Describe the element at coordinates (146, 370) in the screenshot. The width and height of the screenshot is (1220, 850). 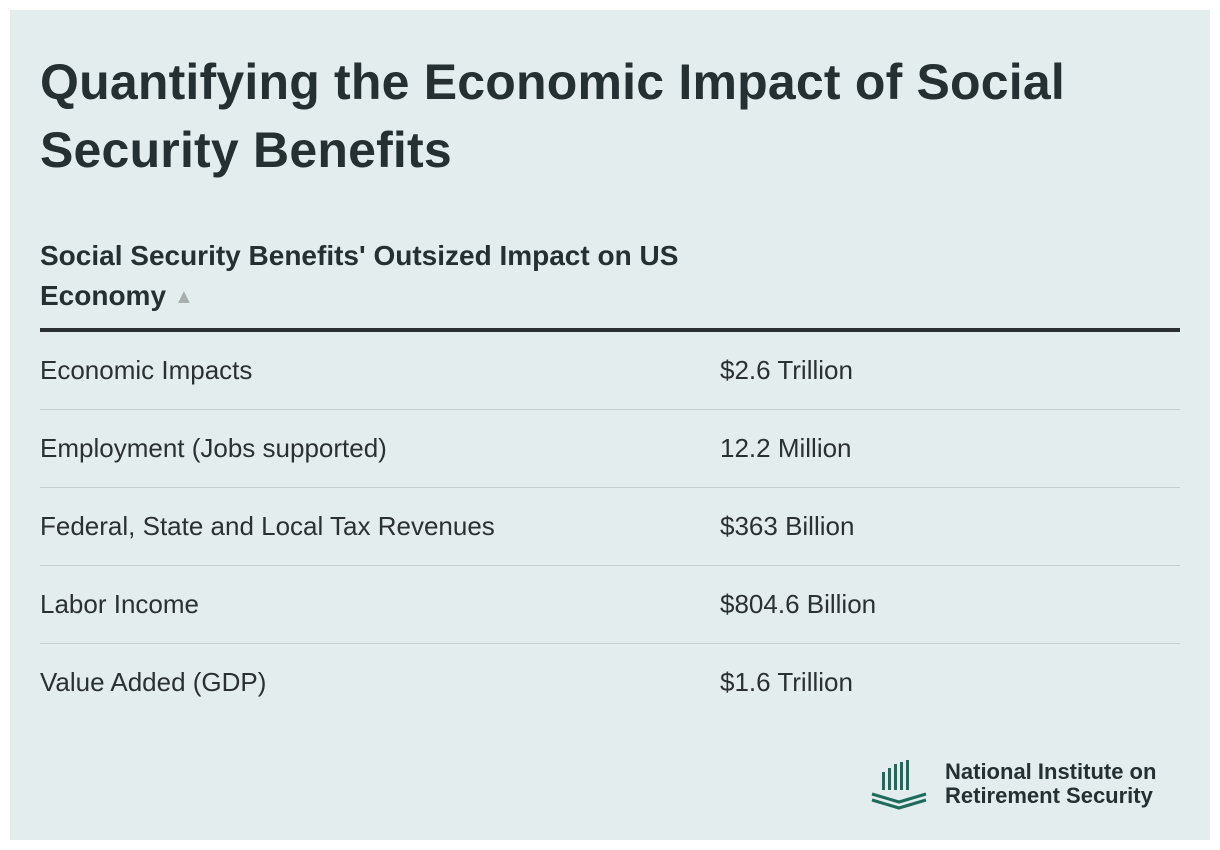
I see `row-label: Economic Impacts` at that location.